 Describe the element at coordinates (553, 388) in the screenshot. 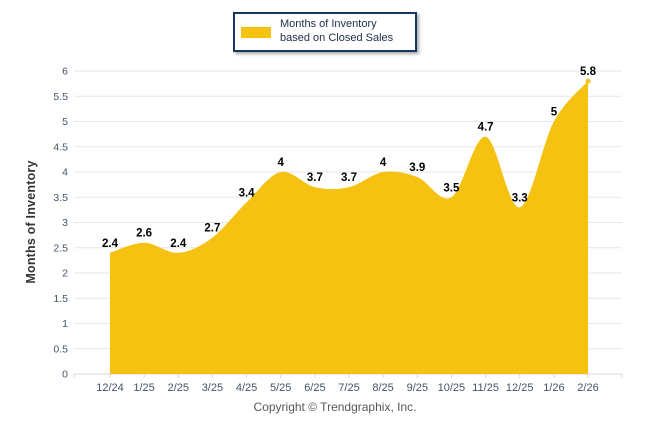

I see `x-tick-label: 1/26` at that location.